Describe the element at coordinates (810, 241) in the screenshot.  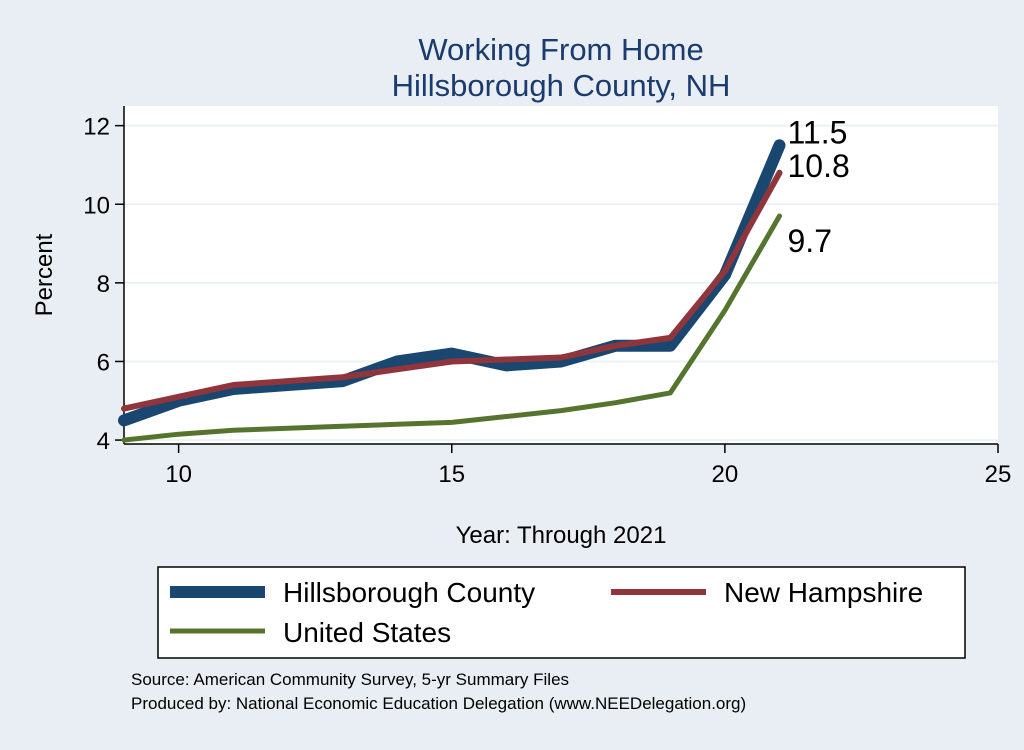
I see `end-label-united-states: 9.7` at that location.